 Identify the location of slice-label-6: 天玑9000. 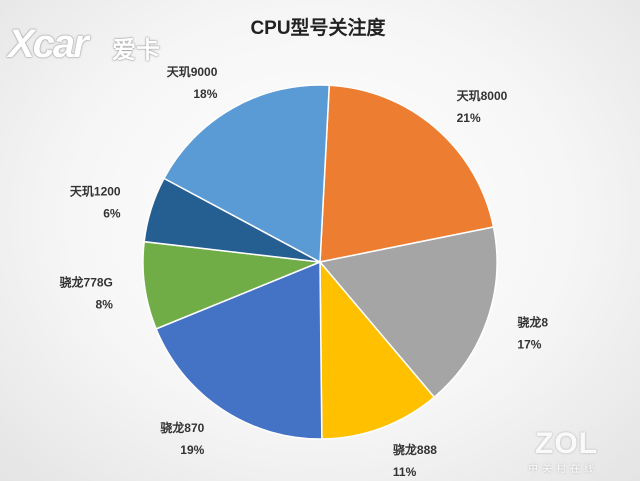
(192, 72).